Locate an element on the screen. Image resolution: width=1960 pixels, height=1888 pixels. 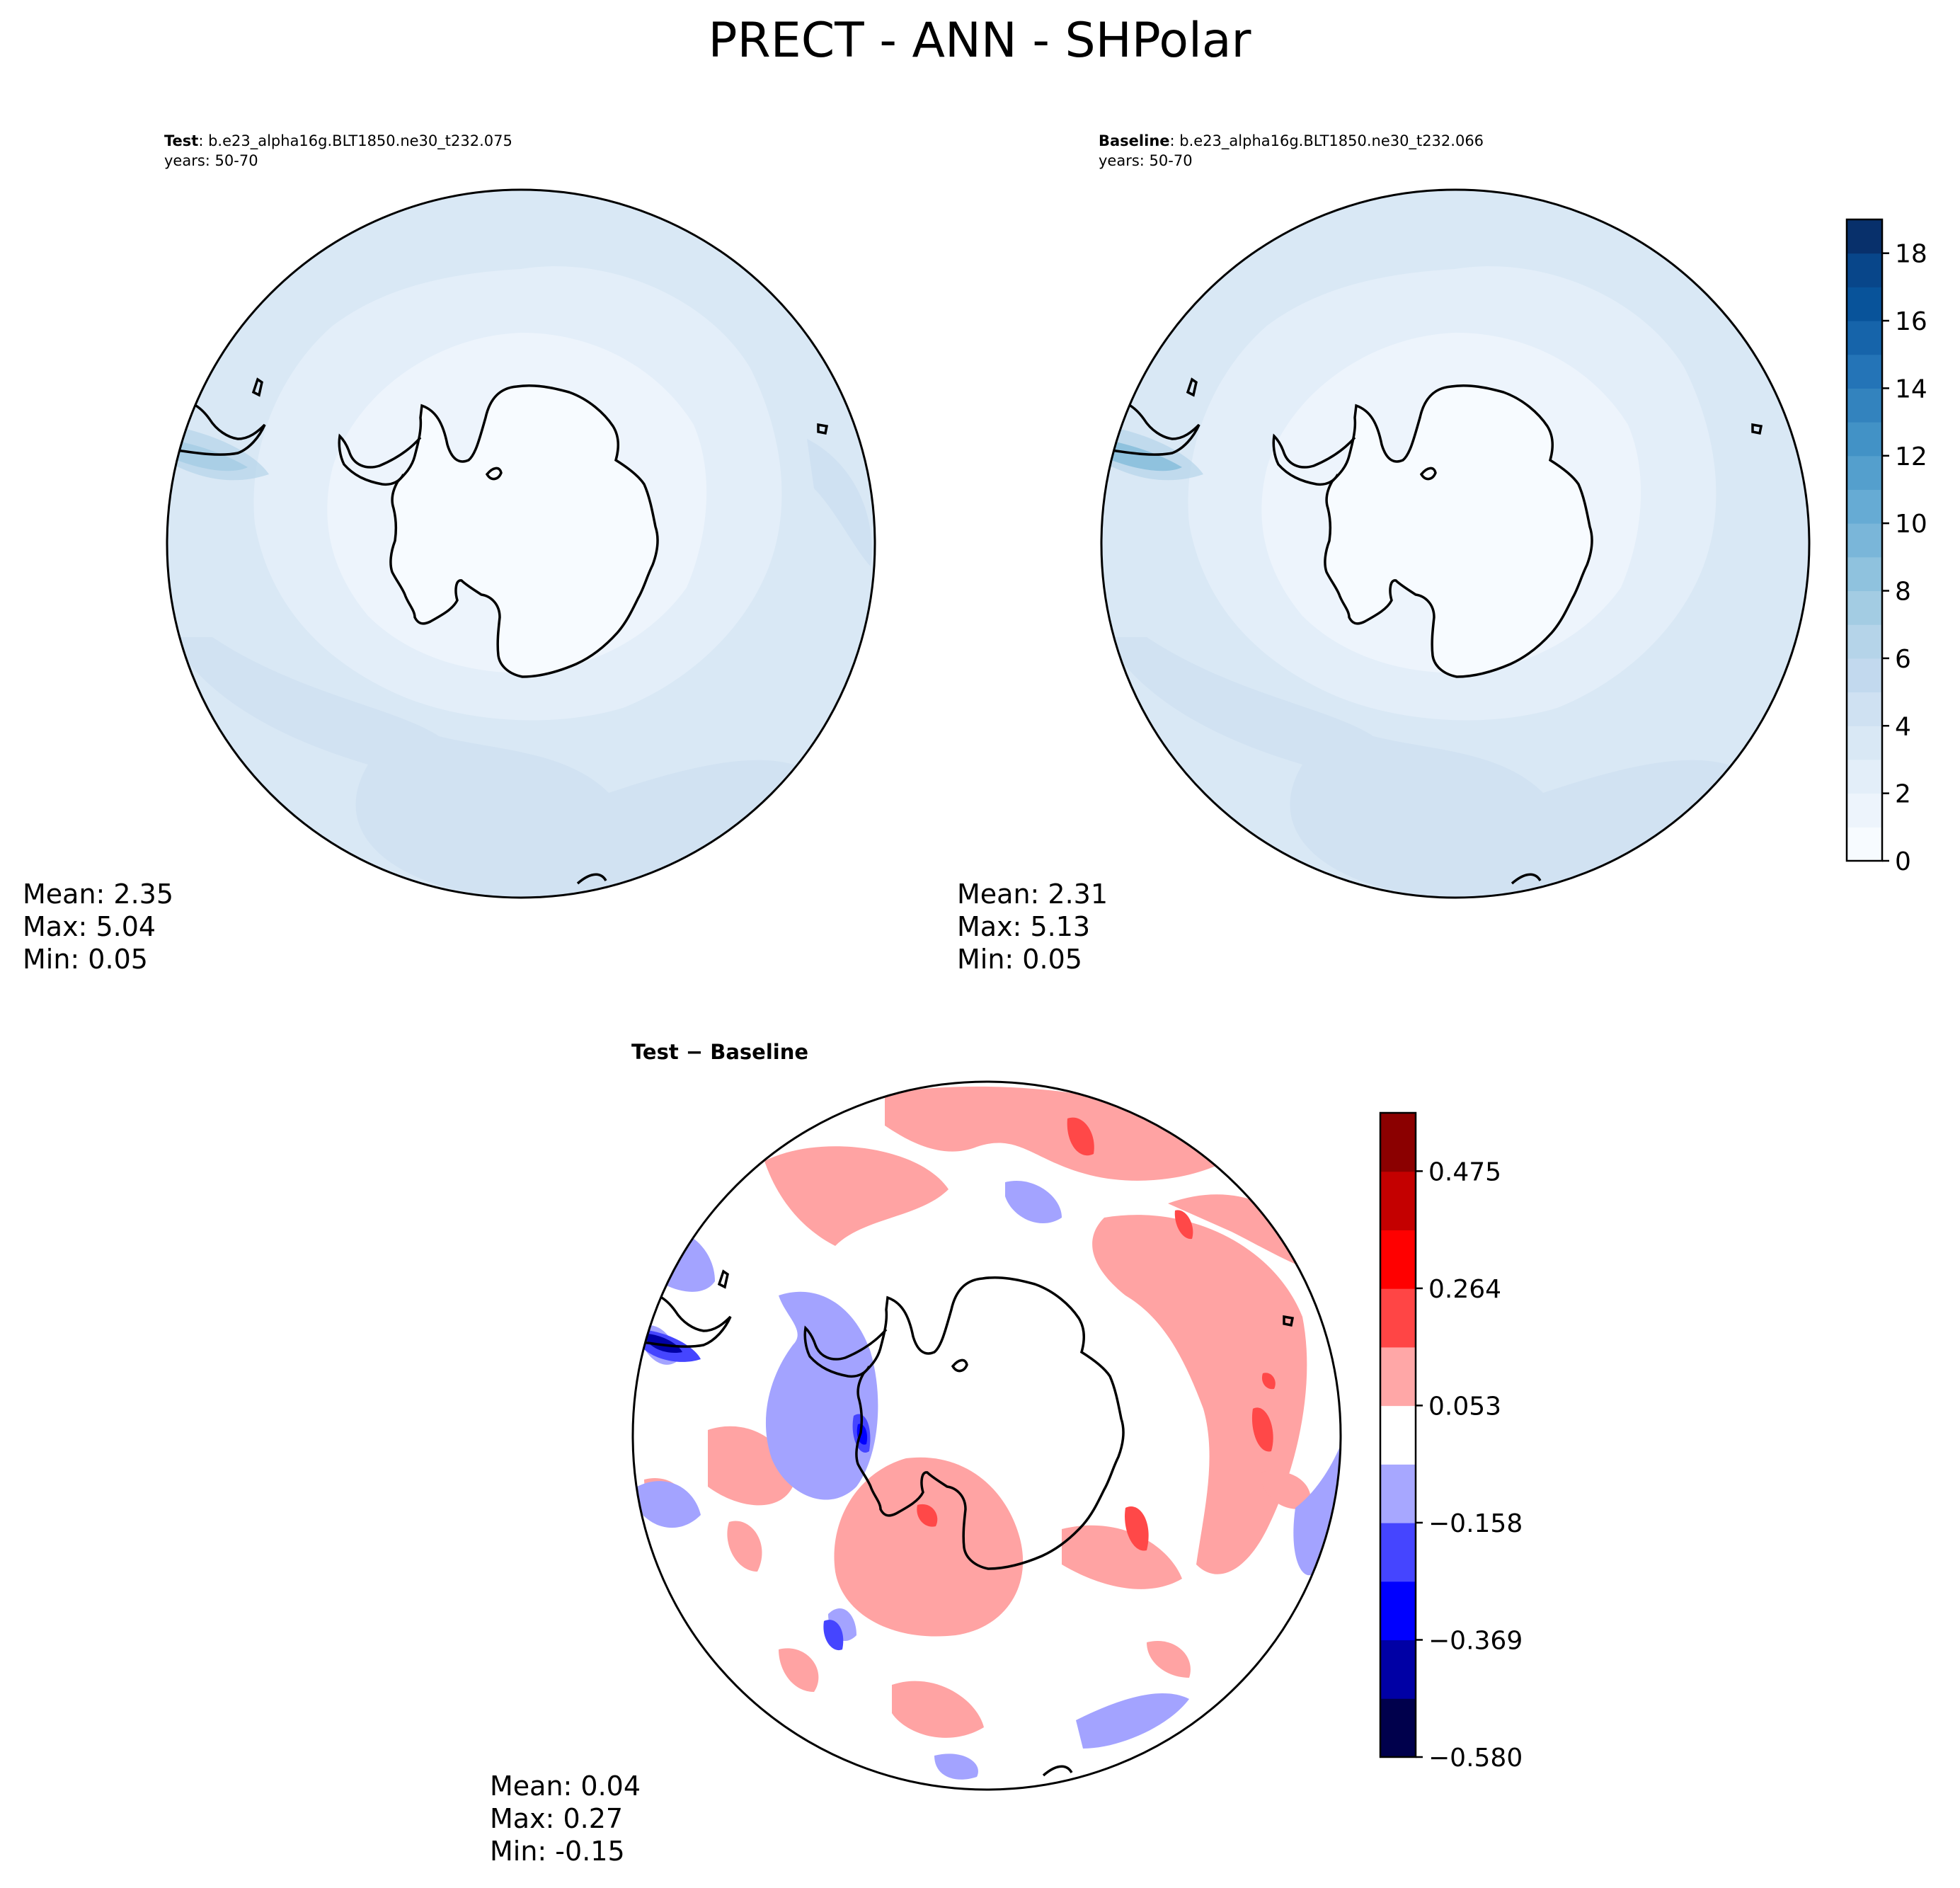
polar-map-difference-boundary is located at coordinates (986, 1435).